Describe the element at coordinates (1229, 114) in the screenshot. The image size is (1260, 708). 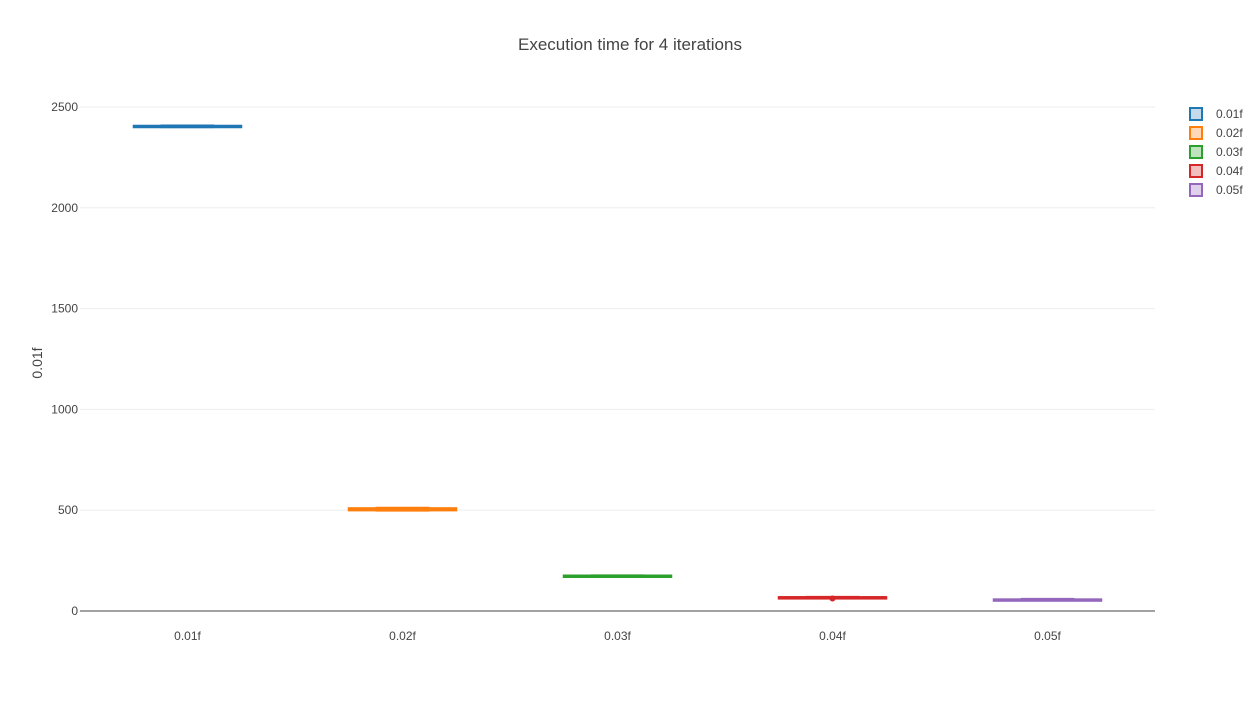
I see `legend-label: 0.01f` at that location.